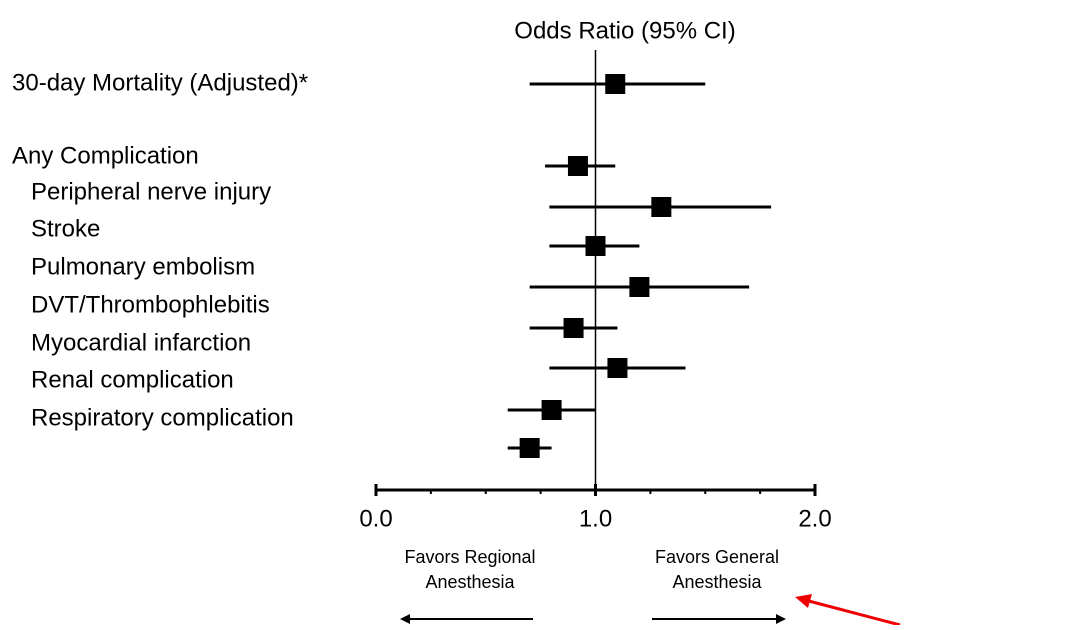 Image resolution: width=1075 pixels, height=630 pixels. What do you see at coordinates (624, 30) in the screenshot?
I see `chart-title: Odds Ratio (95% CI)` at bounding box center [624, 30].